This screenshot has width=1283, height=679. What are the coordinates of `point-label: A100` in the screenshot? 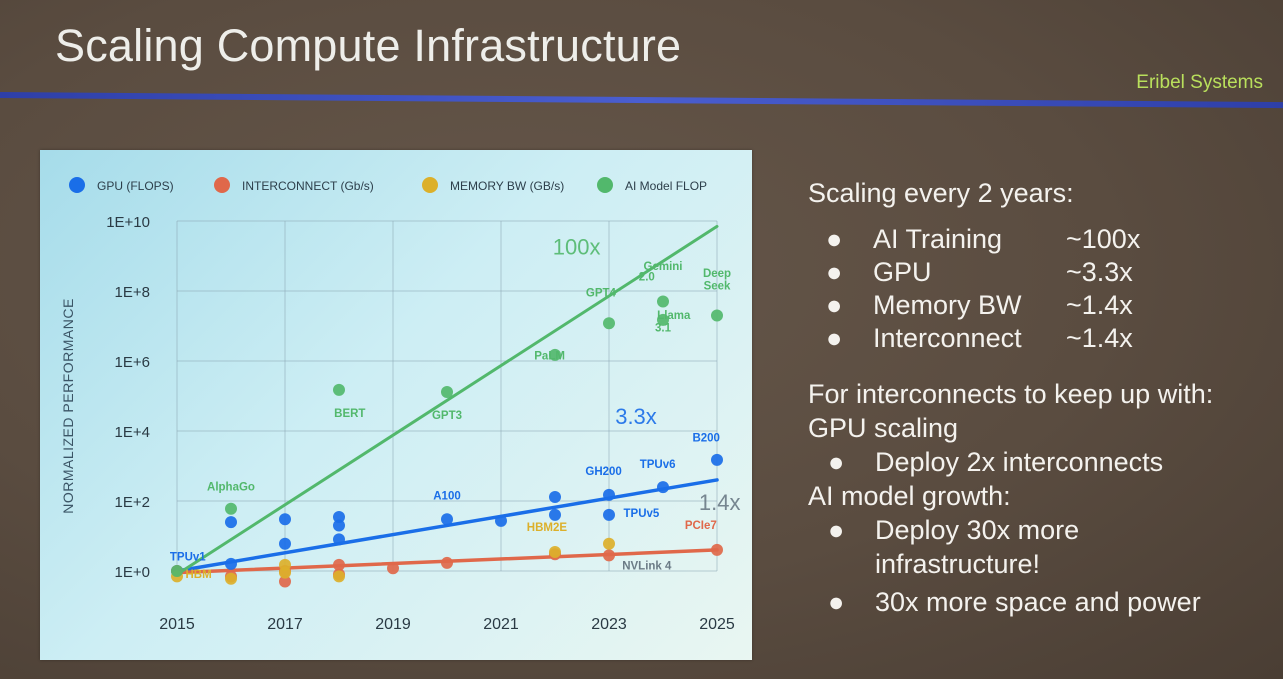 It's located at (447, 496).